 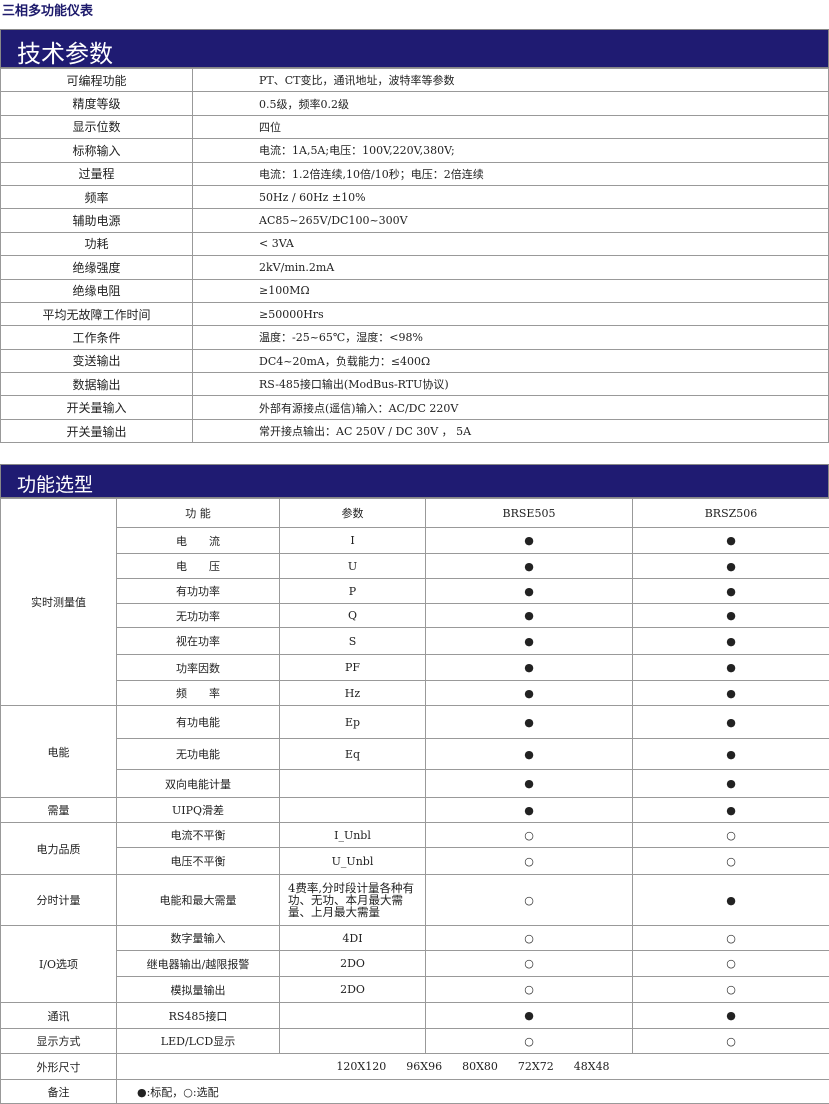 What do you see at coordinates (353, 861) in the screenshot?
I see `parameter: U_Unbl` at bounding box center [353, 861].